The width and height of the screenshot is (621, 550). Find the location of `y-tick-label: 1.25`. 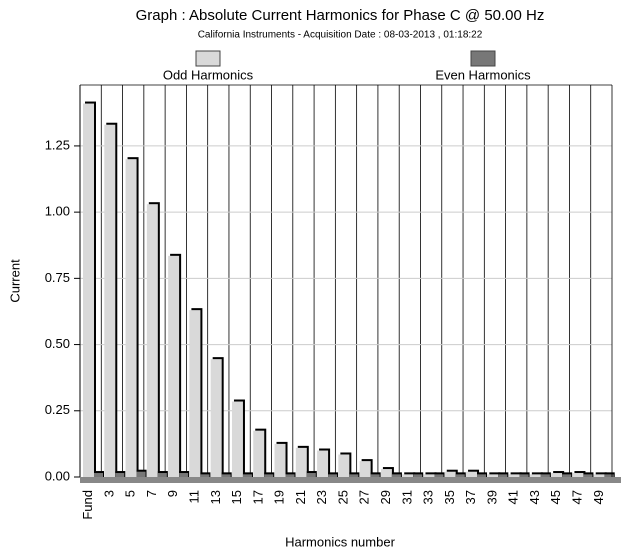

y-tick-label: 1.25 is located at coordinates (57, 144).